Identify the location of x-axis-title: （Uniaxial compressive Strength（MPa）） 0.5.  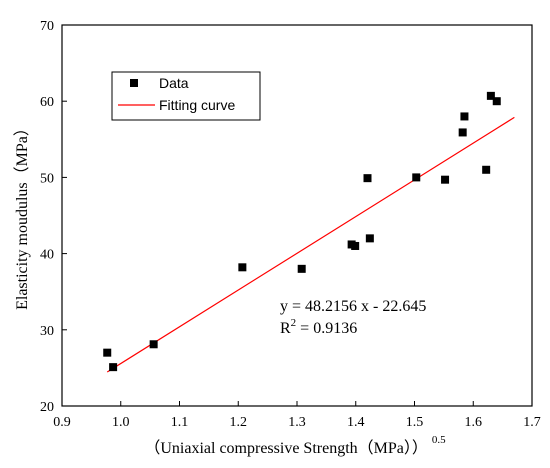
(295, 445).